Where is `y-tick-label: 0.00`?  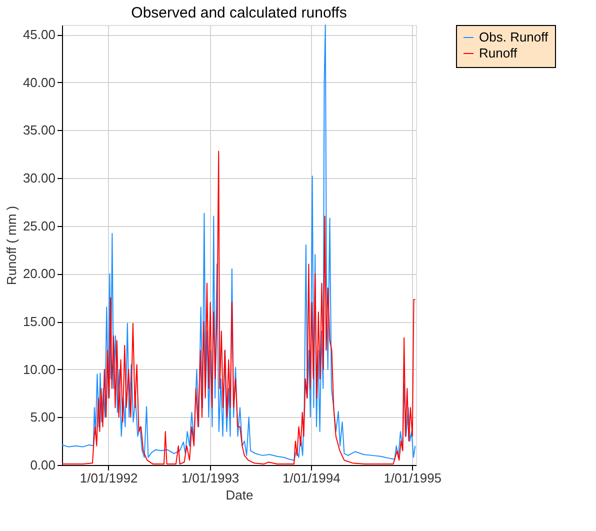 y-tick-label: 0.00 is located at coordinates (43, 465).